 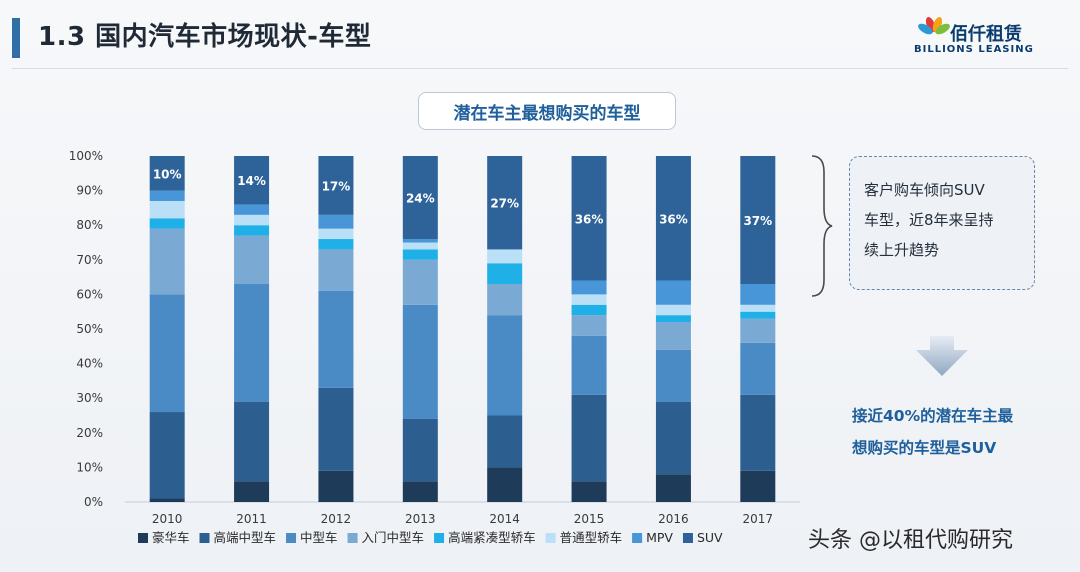 I want to click on data-label: 24%, so click(x=420, y=199).